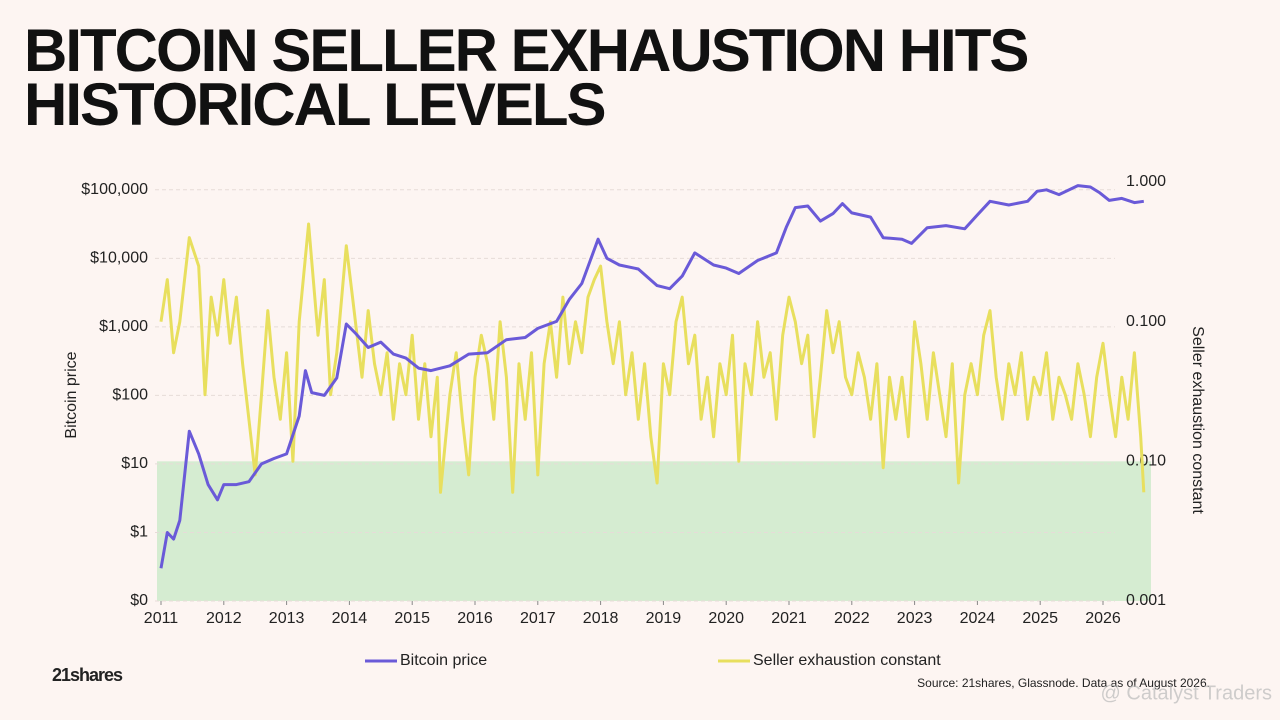 The image size is (1280, 720). Describe the element at coordinates (1146, 181) in the screenshot. I see `y2-tick-label: 1.000` at that location.